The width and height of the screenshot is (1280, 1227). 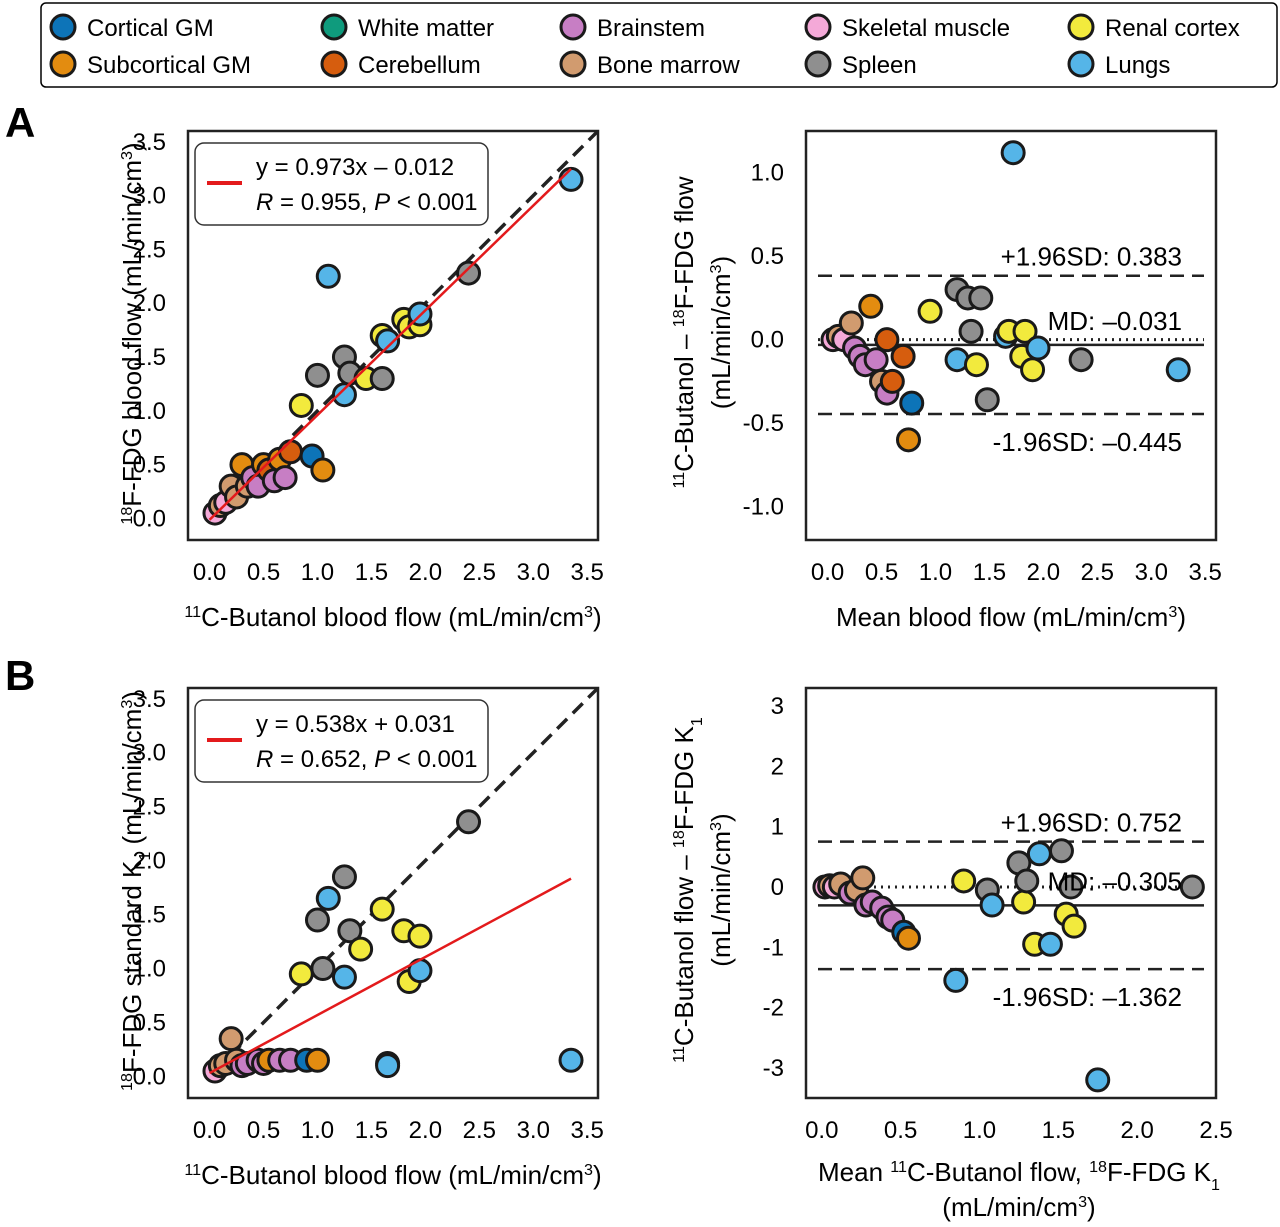 What do you see at coordinates (149, 411) in the screenshot?
I see `y-tick-label: 1.0` at bounding box center [149, 411].